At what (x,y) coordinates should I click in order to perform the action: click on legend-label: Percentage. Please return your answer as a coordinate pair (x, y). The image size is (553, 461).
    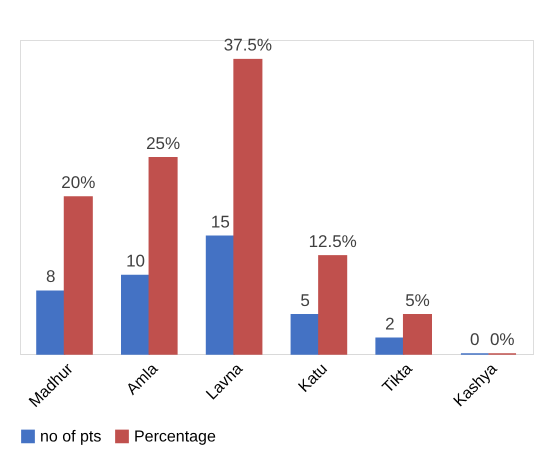
    Looking at the image, I should click on (175, 437).